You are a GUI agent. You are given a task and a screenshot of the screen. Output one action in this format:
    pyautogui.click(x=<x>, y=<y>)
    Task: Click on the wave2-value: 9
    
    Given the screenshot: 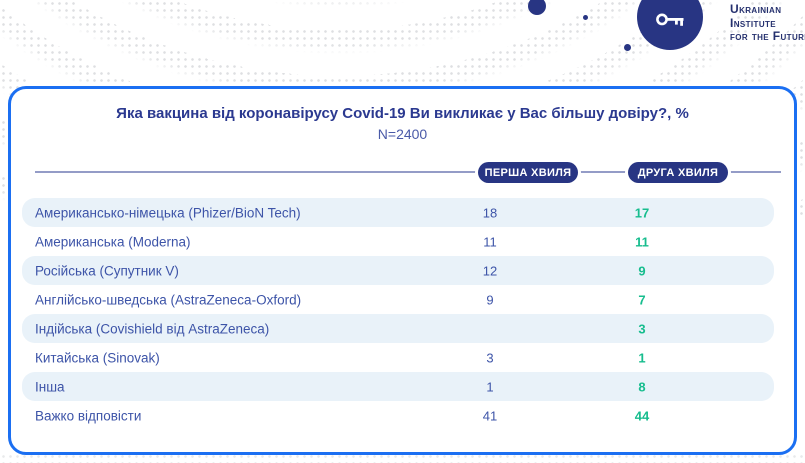 What is the action you would take?
    pyautogui.click(x=642, y=270)
    